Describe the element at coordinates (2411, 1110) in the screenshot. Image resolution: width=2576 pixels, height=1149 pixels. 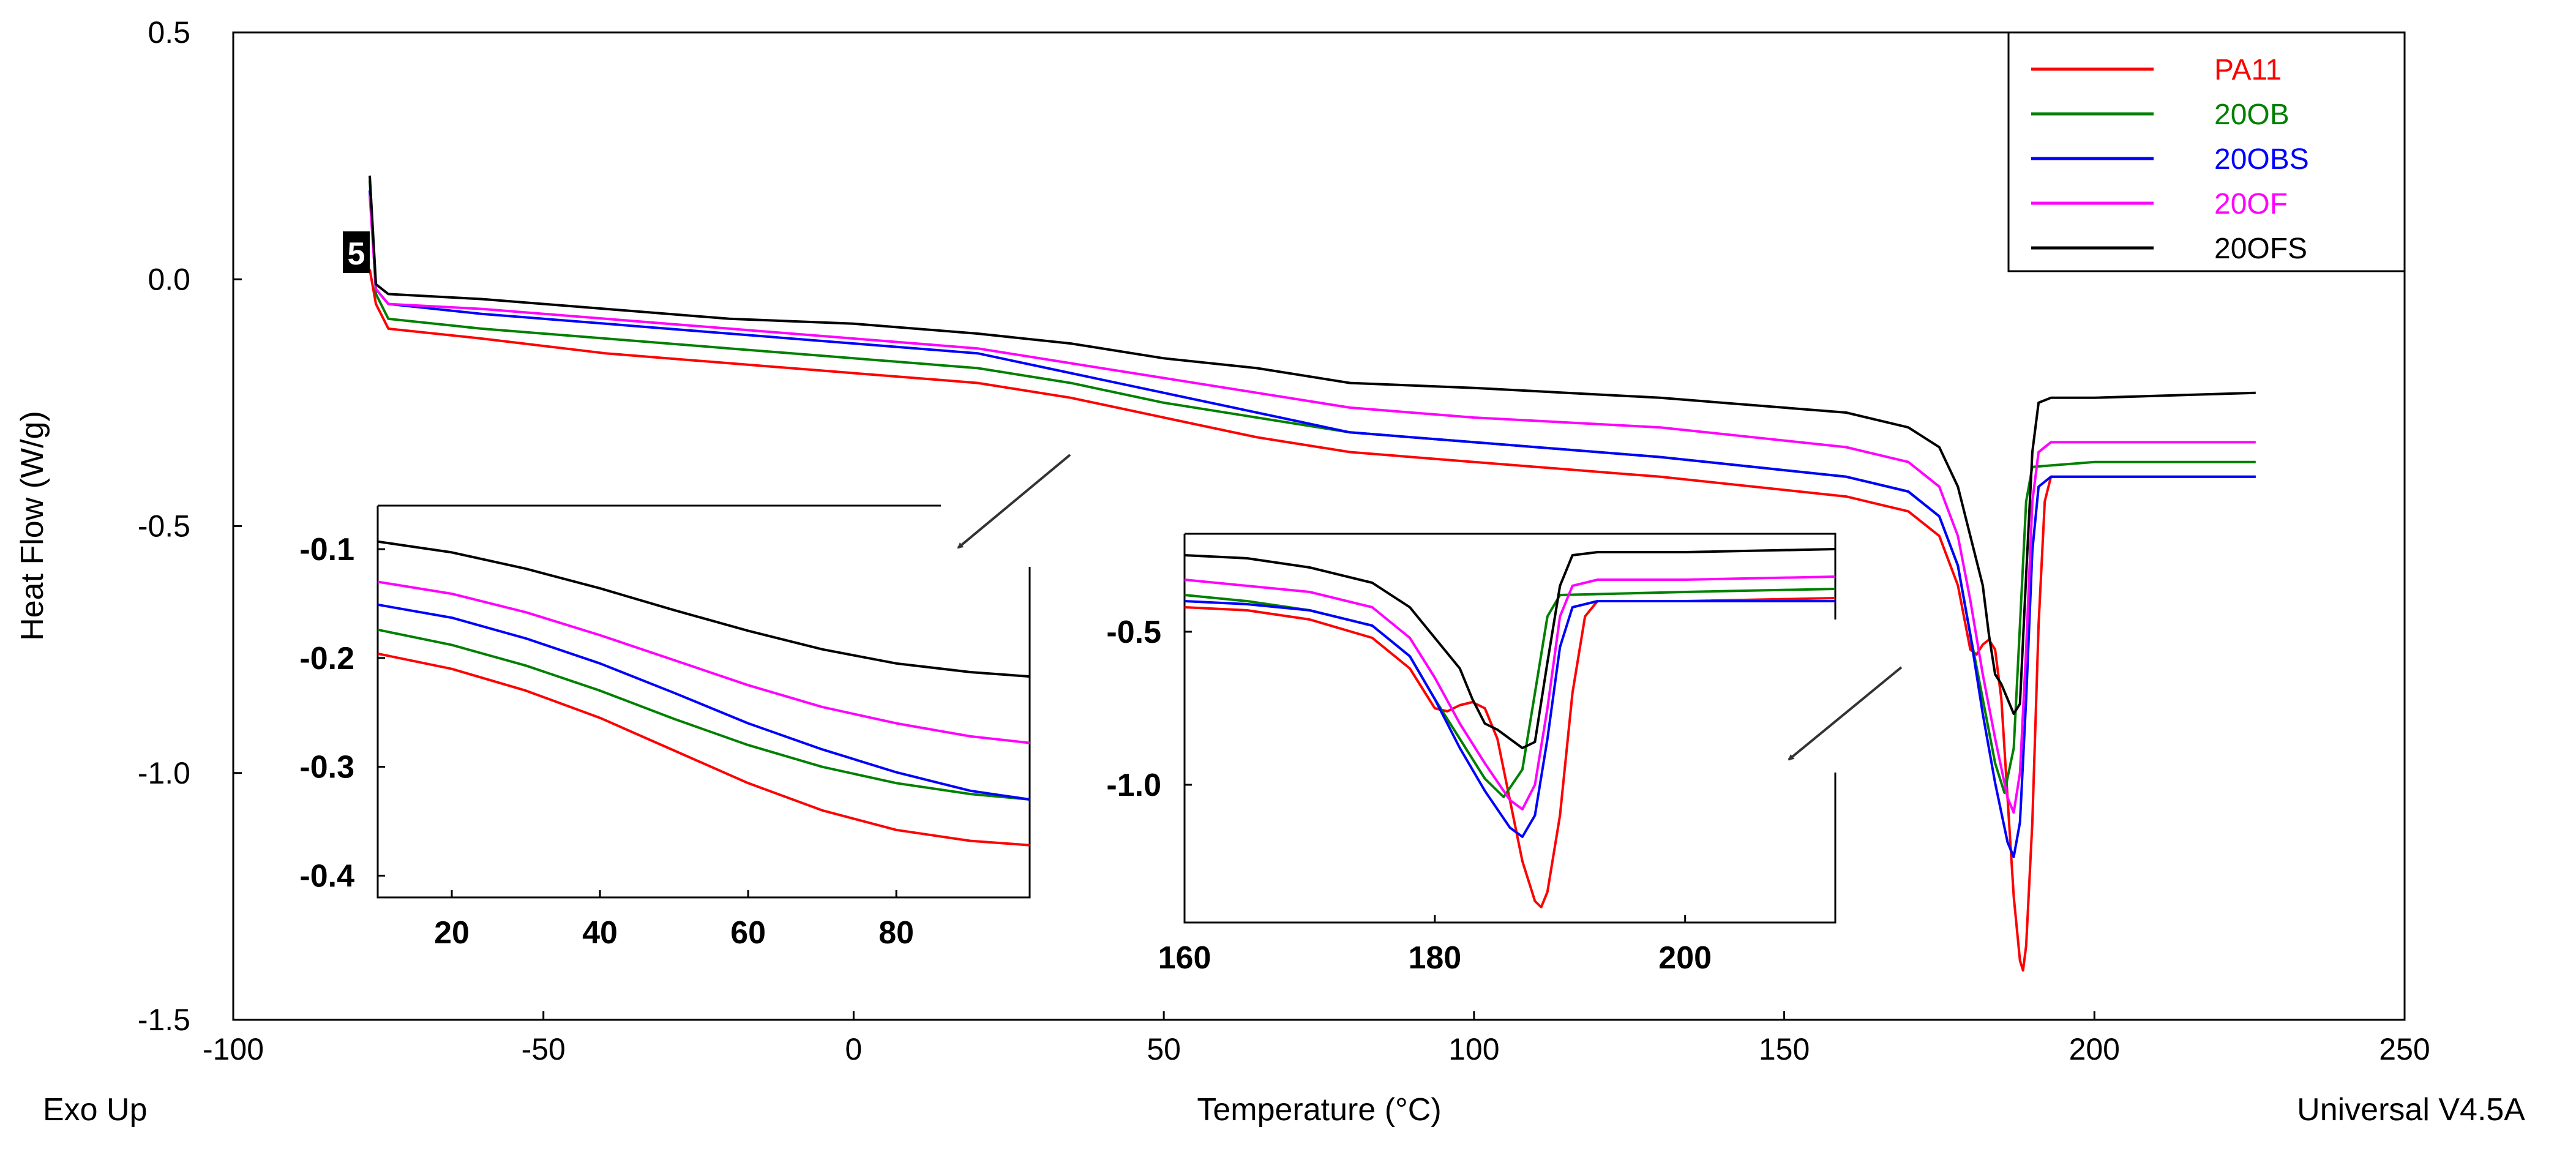
I see `footer-right-label: Universal V4.5A` at that location.